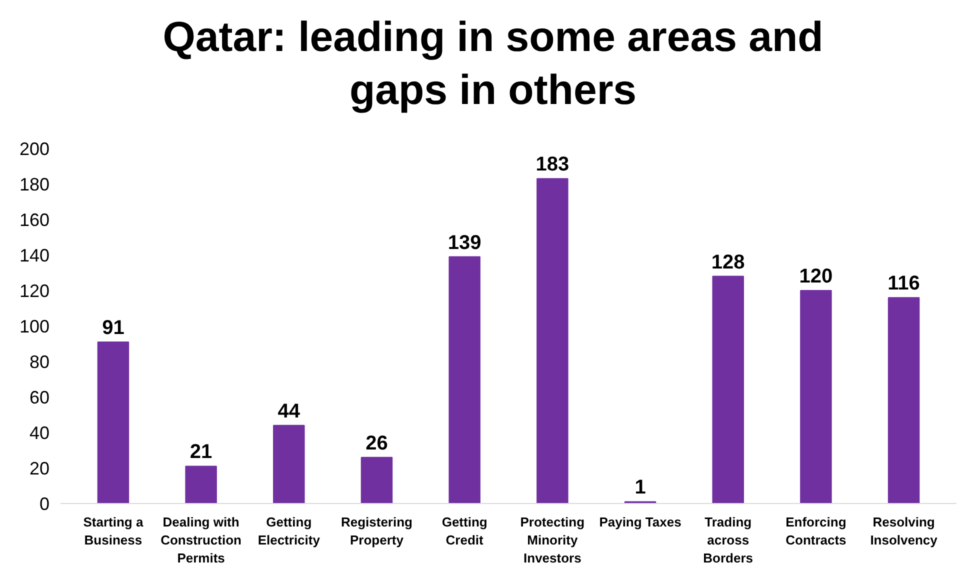 This screenshot has width=980, height=583. I want to click on x-tick-label: Registering Property, so click(376, 531).